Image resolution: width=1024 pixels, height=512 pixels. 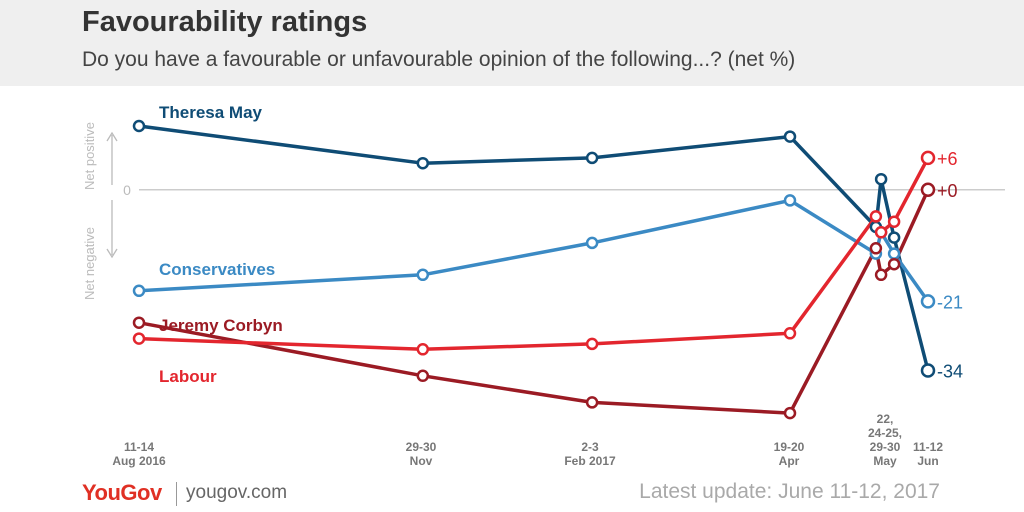 What do you see at coordinates (89, 263) in the screenshot?
I see `net-negative-label: Net negative` at bounding box center [89, 263].